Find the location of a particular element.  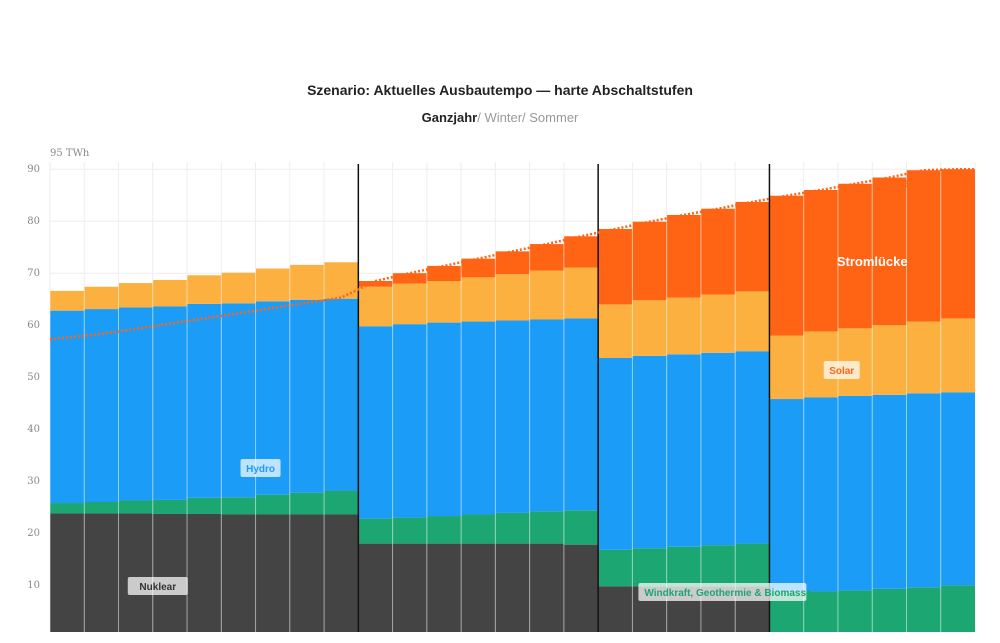

toggle-winter: Winter is located at coordinates (503, 117).